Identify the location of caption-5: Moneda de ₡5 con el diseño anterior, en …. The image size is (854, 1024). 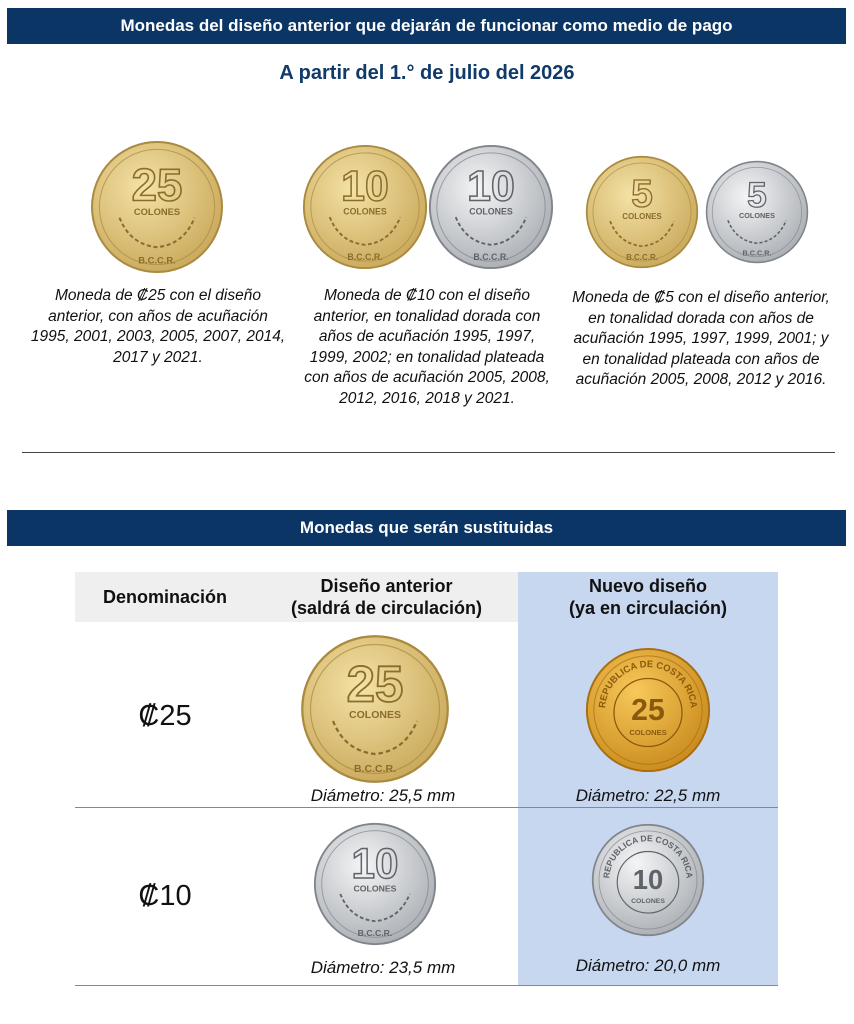
(701, 338).